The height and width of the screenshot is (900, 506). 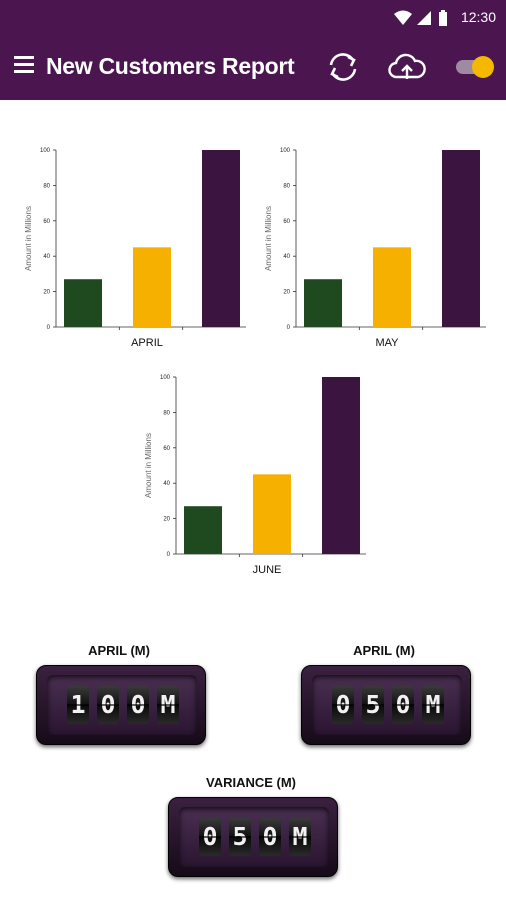 What do you see at coordinates (384, 650) in the screenshot?
I see `counter-april-2-label: APRIL (M)` at bounding box center [384, 650].